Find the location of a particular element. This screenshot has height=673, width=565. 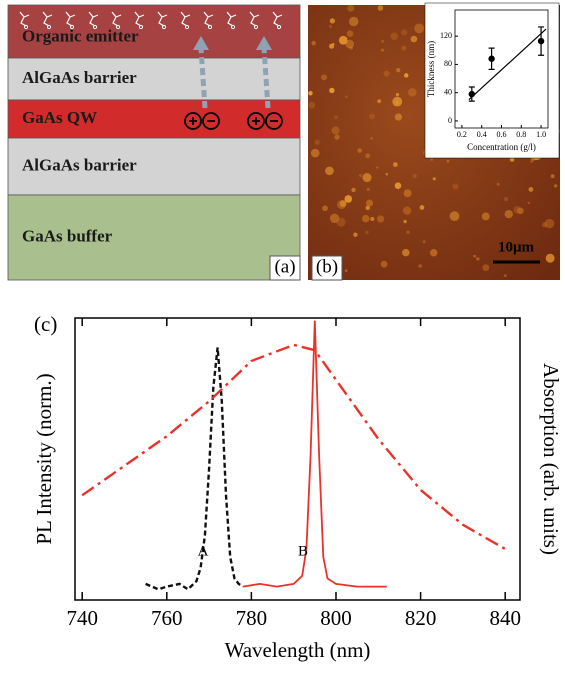

x-tick-label: 840 is located at coordinates (505, 618).